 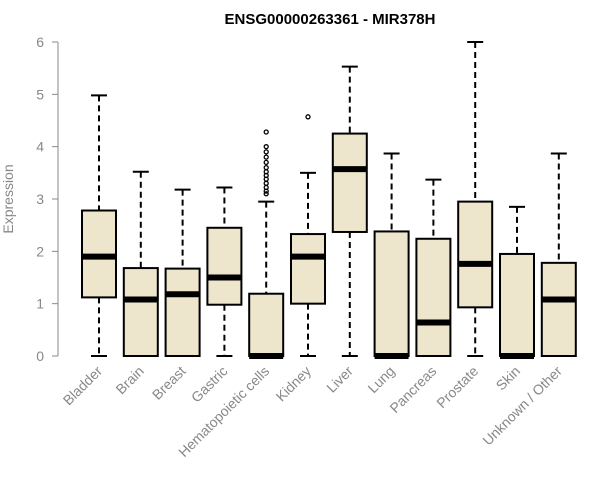 I want to click on box-liver, so click(x=349, y=211).